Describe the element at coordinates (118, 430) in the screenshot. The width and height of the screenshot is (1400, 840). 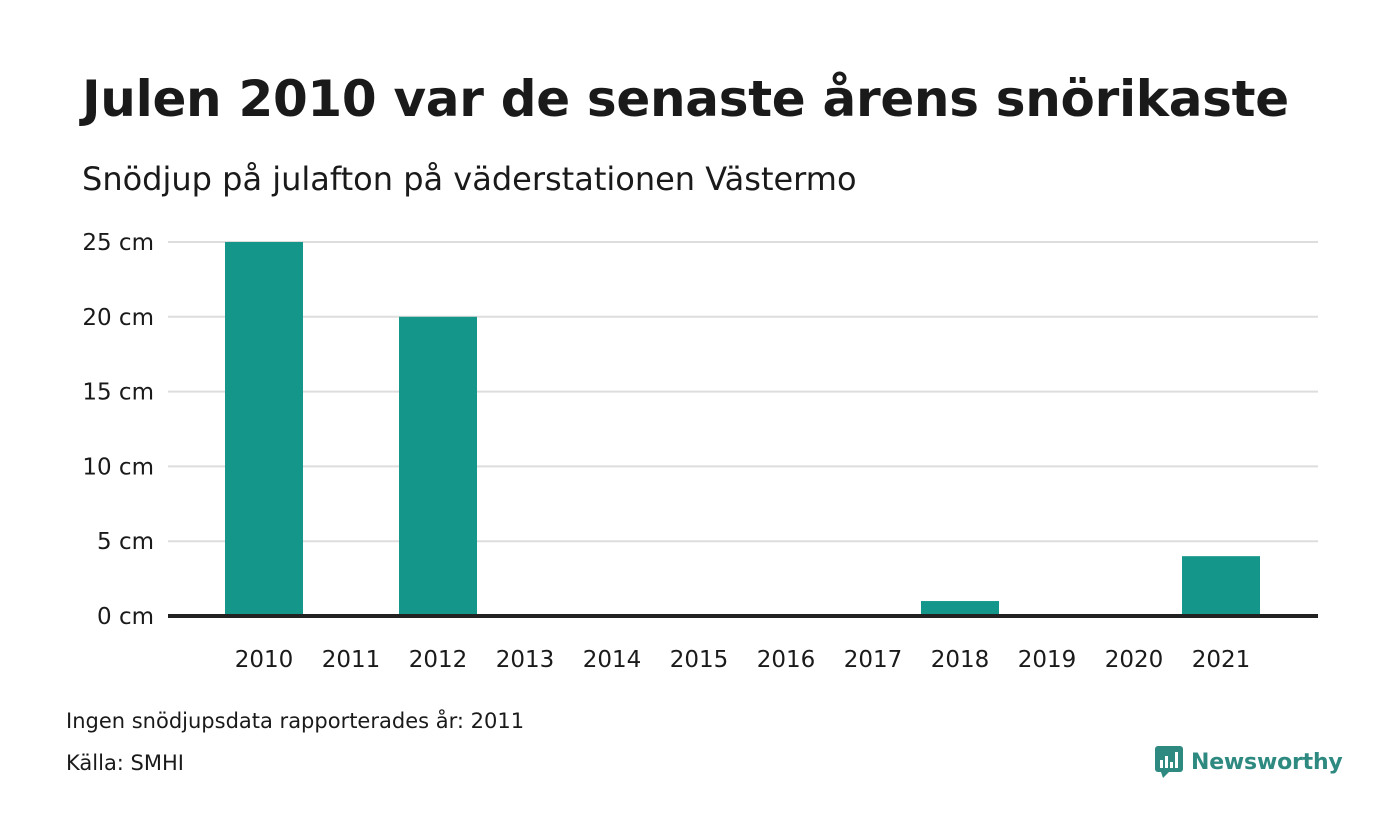
I see `y-axis-ticks: 0 cm 5 cm 10 cm 15 cm 20 cm 25 cm` at that location.